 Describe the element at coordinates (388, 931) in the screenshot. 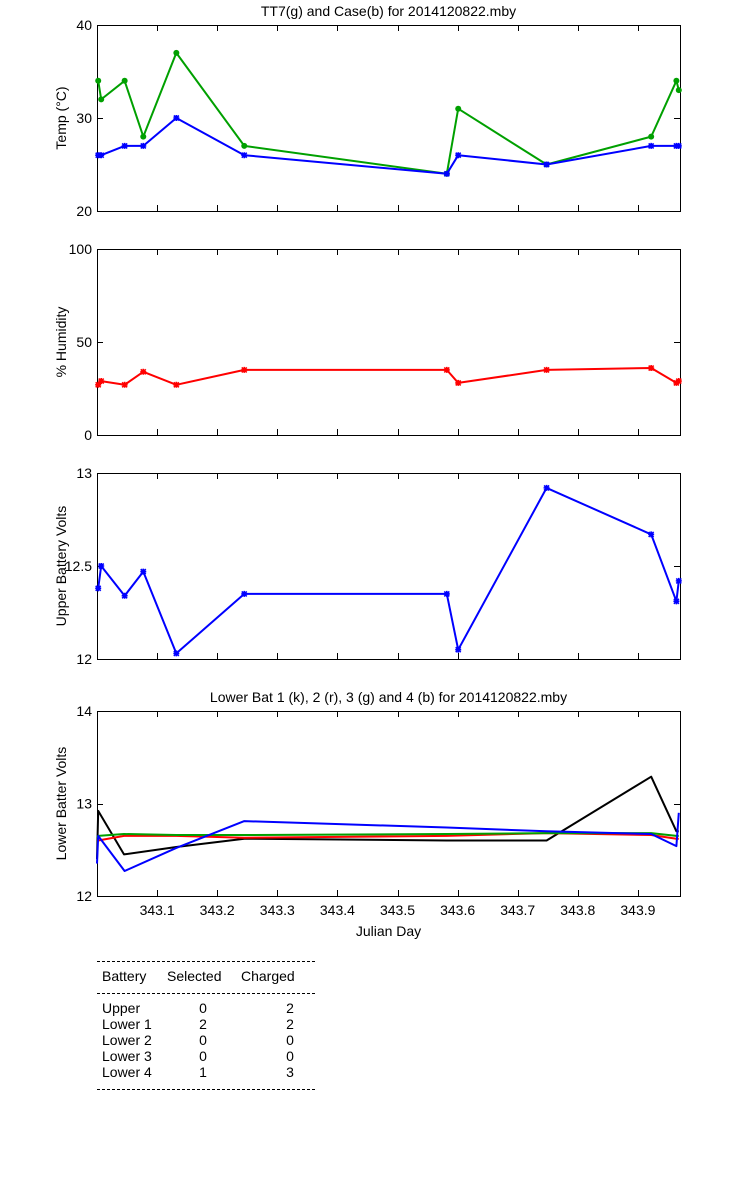

I see `x-axis-label: Julian Day` at that location.